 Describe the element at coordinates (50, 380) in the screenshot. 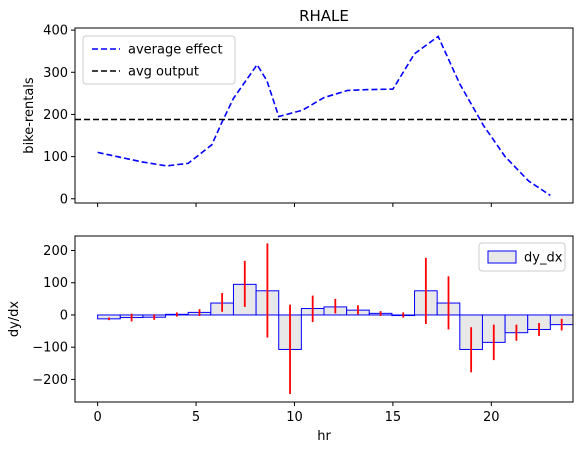

I see `y-tick-label: −200` at that location.